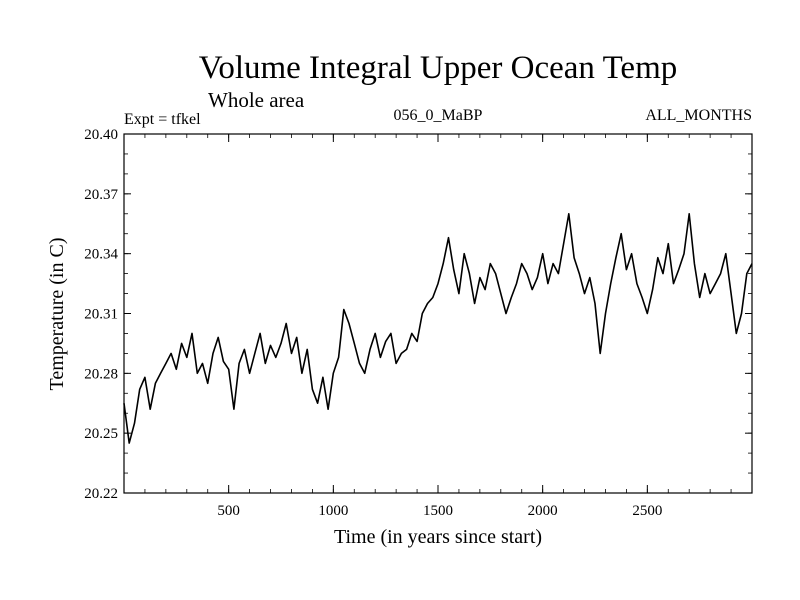  Describe the element at coordinates (57, 314) in the screenshot. I see `y-axis-label: Temperature (in C)` at that location.